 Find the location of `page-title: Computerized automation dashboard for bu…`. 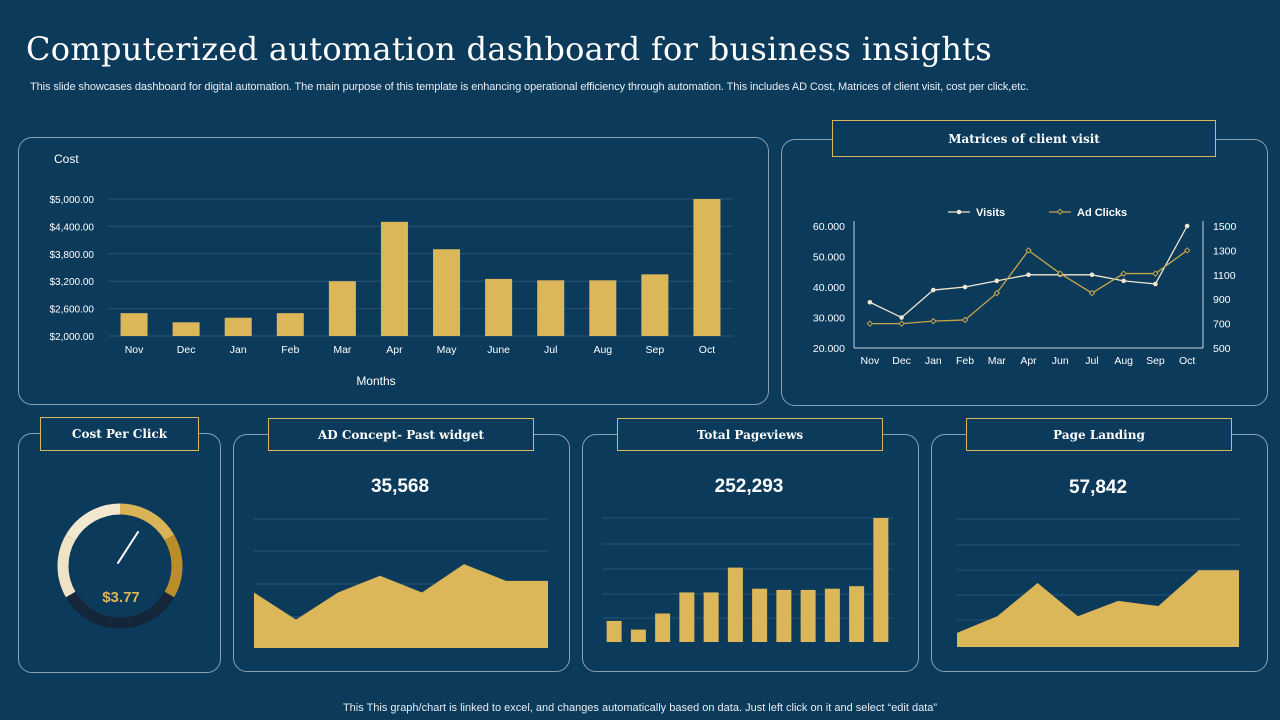

page-title: Computerized automation dashboard for bu… is located at coordinates (509, 49).